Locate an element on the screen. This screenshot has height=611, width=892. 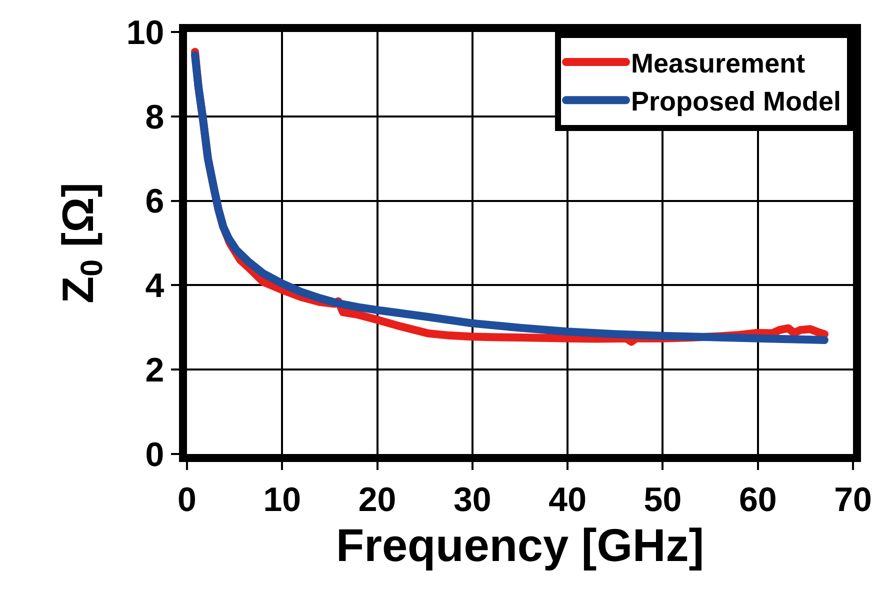
y-tick-label: 10 is located at coordinates (145, 33).